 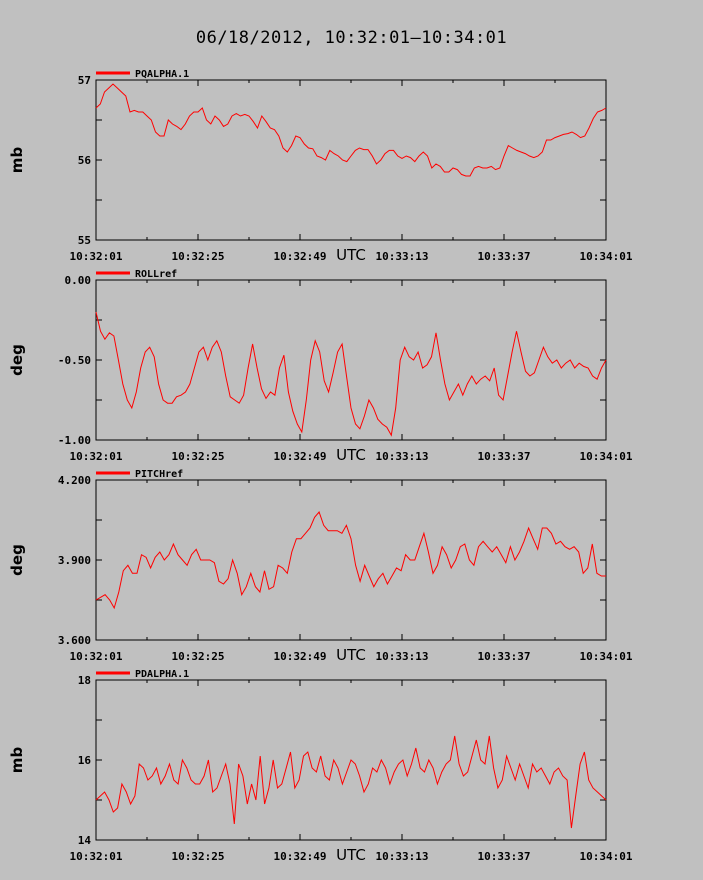 I want to click on y-tick-label: 16, so click(x=85, y=760).